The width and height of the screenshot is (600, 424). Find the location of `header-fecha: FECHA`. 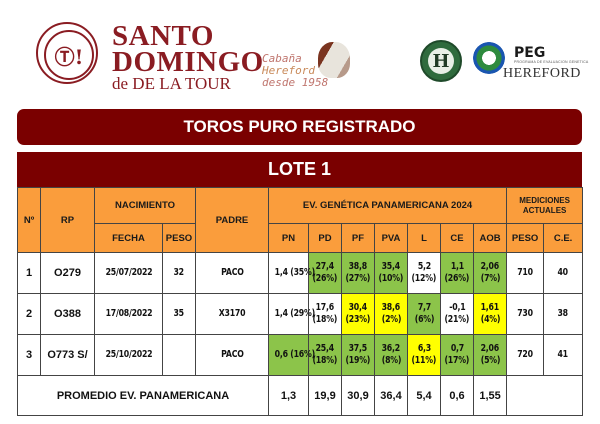

header-fecha: FECHA is located at coordinates (128, 238).